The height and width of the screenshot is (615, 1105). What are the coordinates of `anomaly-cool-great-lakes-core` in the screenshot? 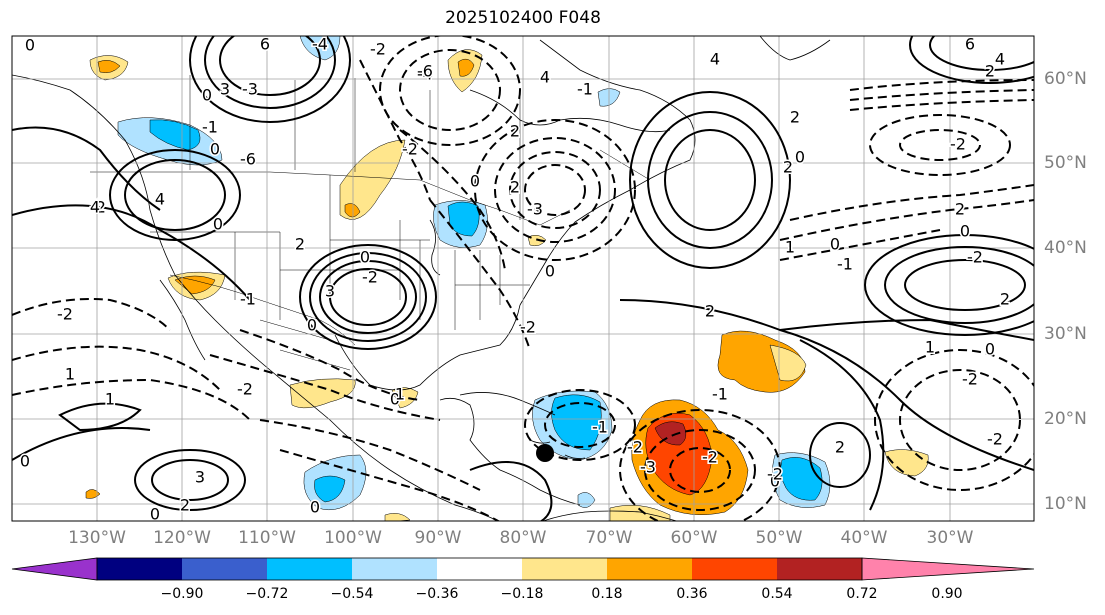 It's located at (463, 219).